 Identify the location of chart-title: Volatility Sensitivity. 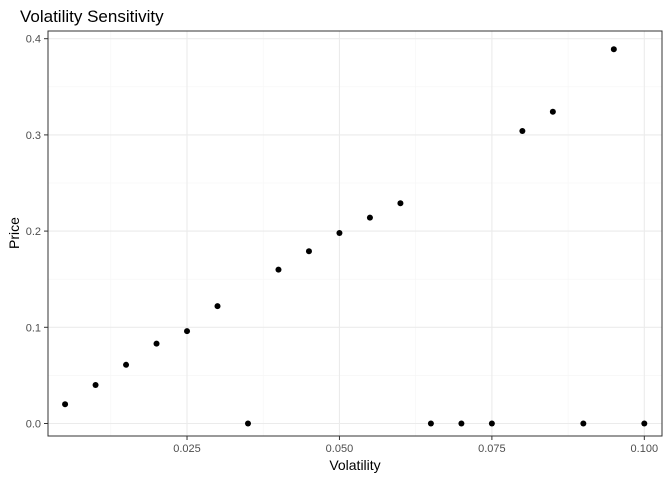
(92, 16).